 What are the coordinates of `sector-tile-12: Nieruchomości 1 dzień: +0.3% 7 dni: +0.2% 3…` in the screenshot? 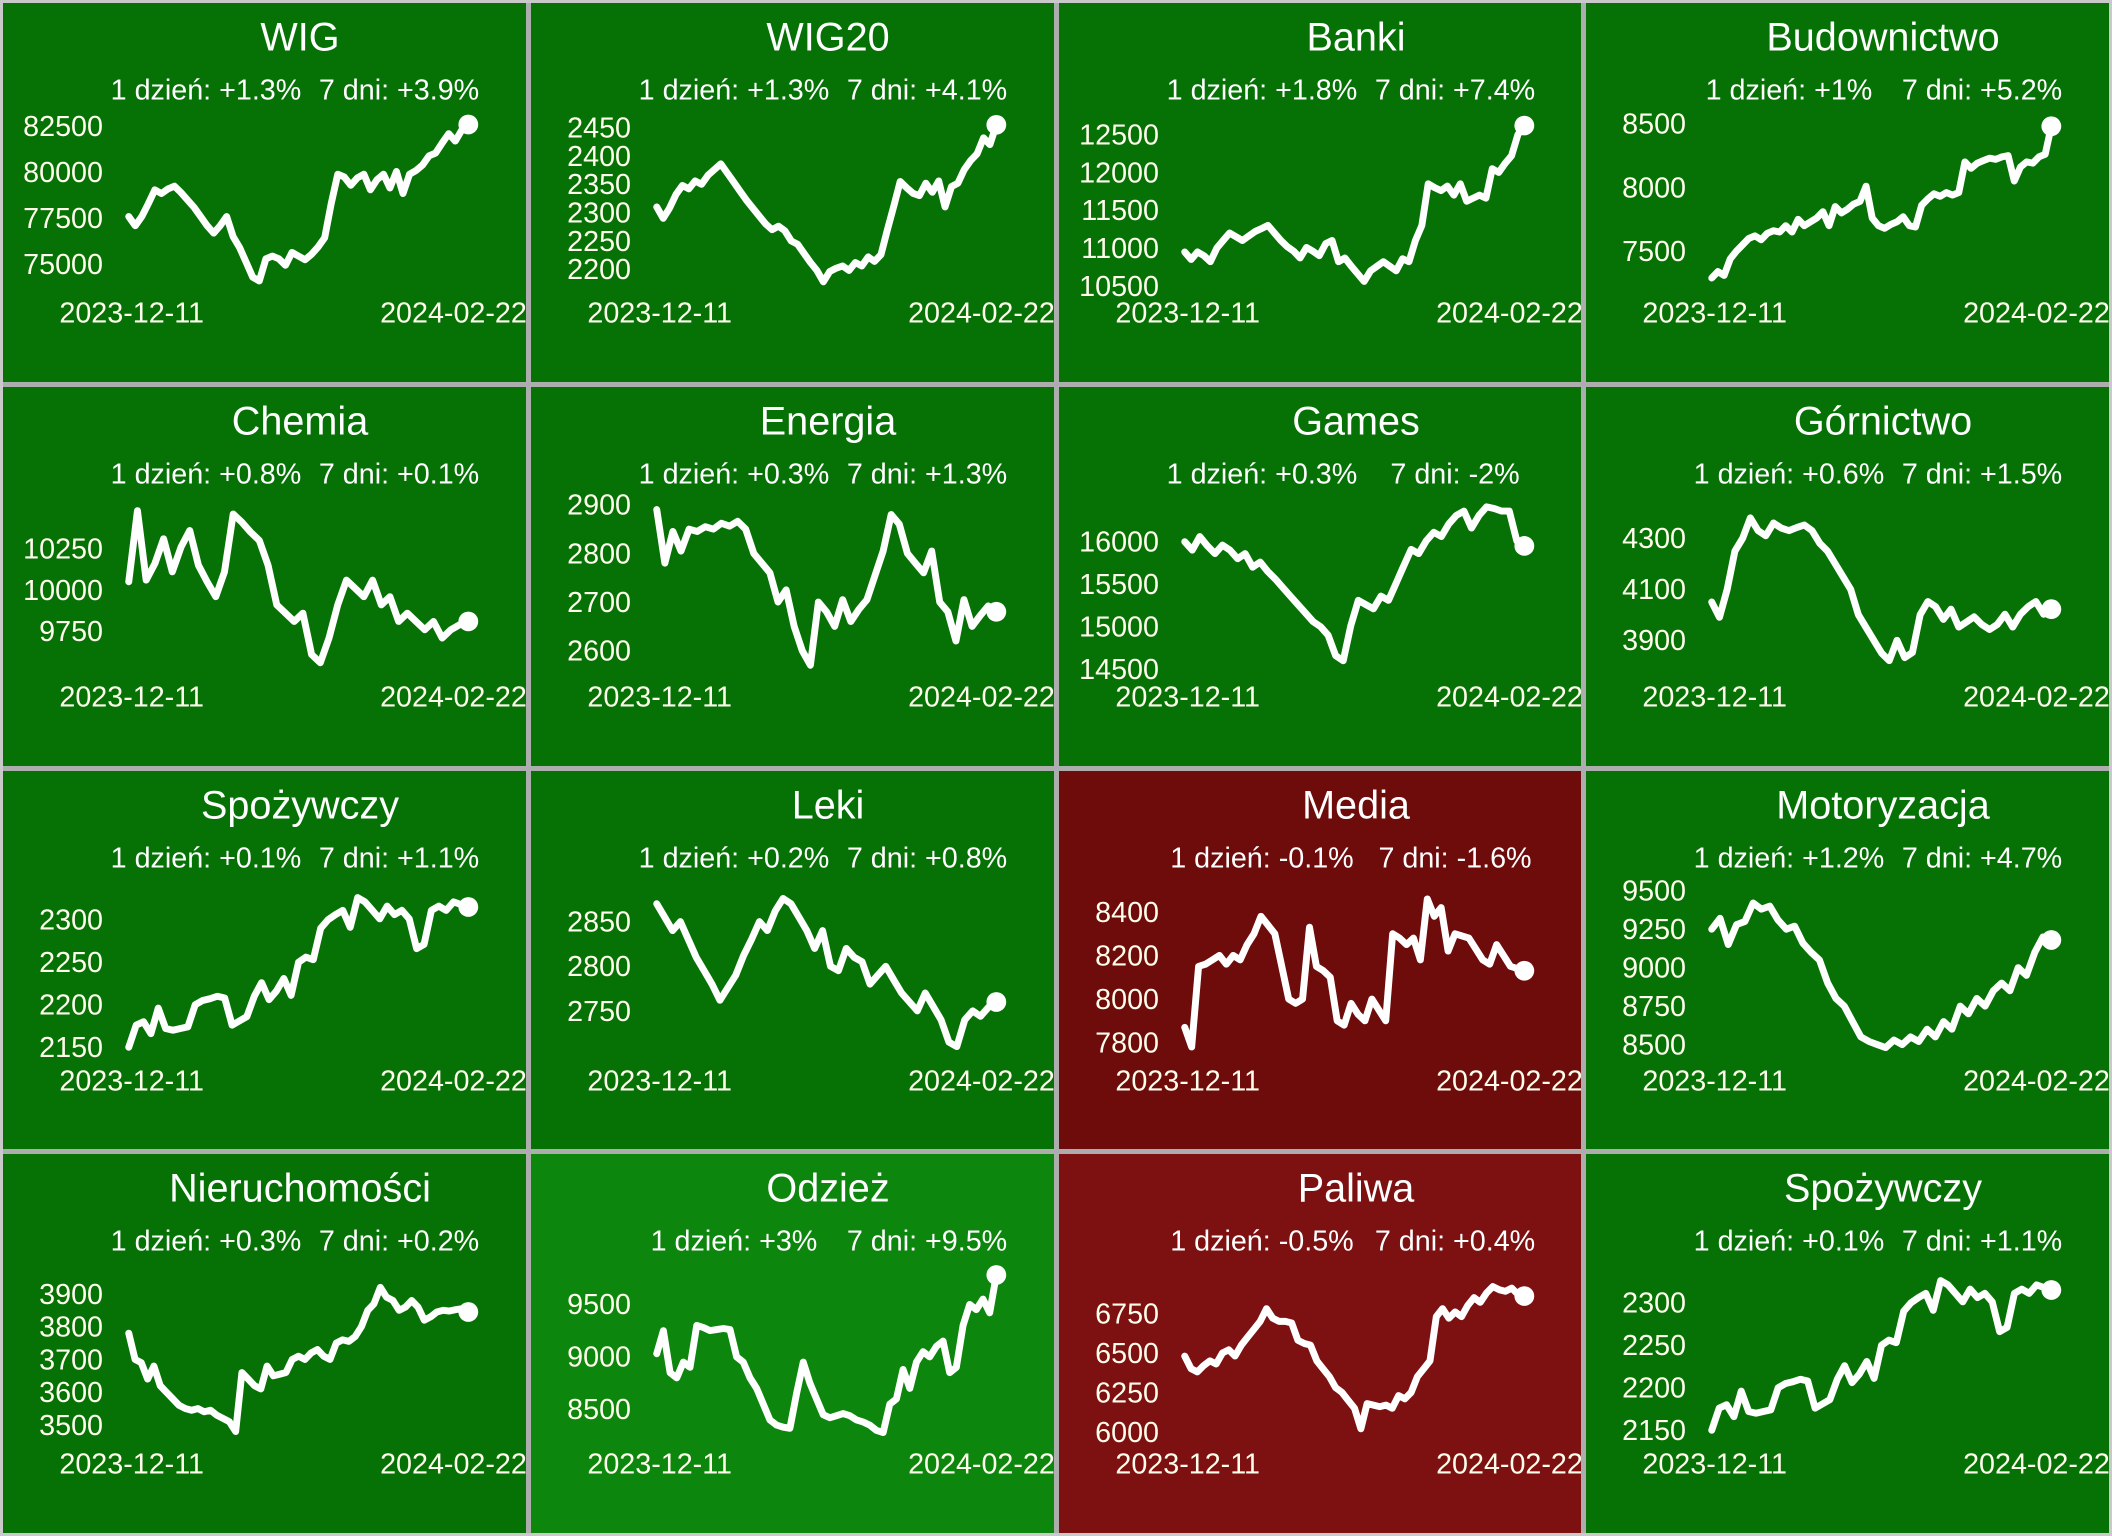 It's located at (264, 1343).